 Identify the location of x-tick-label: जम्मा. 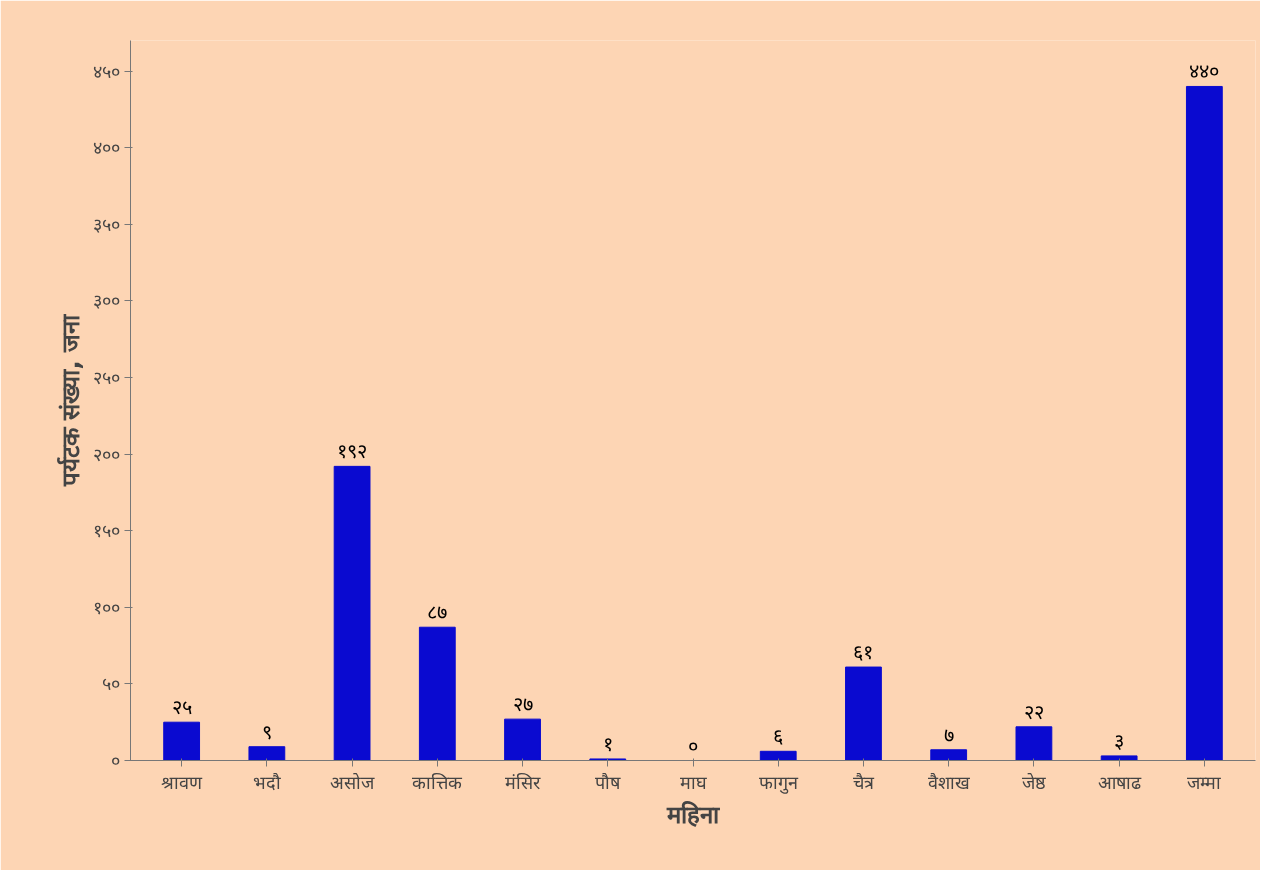
(1204, 782).